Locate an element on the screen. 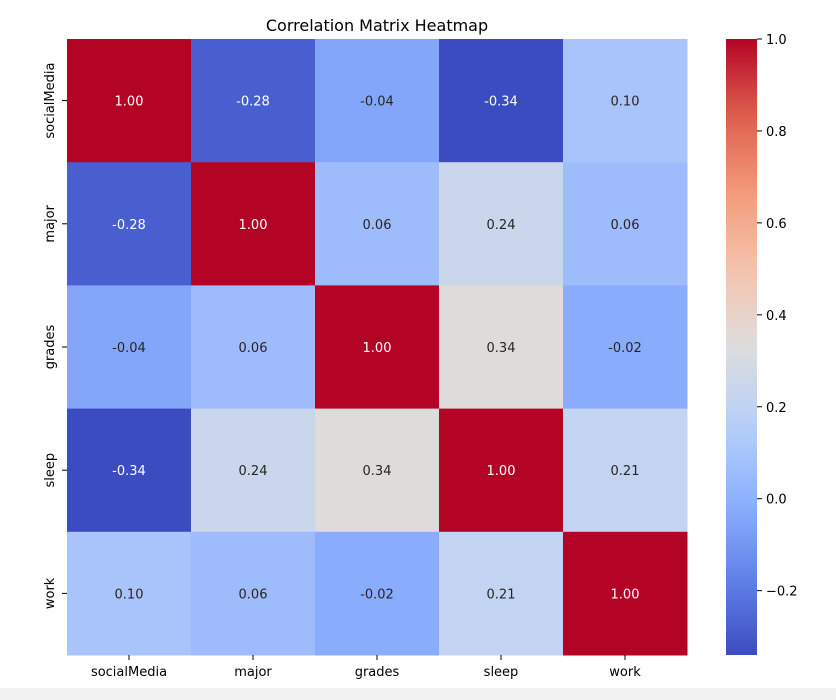 The width and height of the screenshot is (836, 700). y-tick-label-1: major is located at coordinates (50, 223).